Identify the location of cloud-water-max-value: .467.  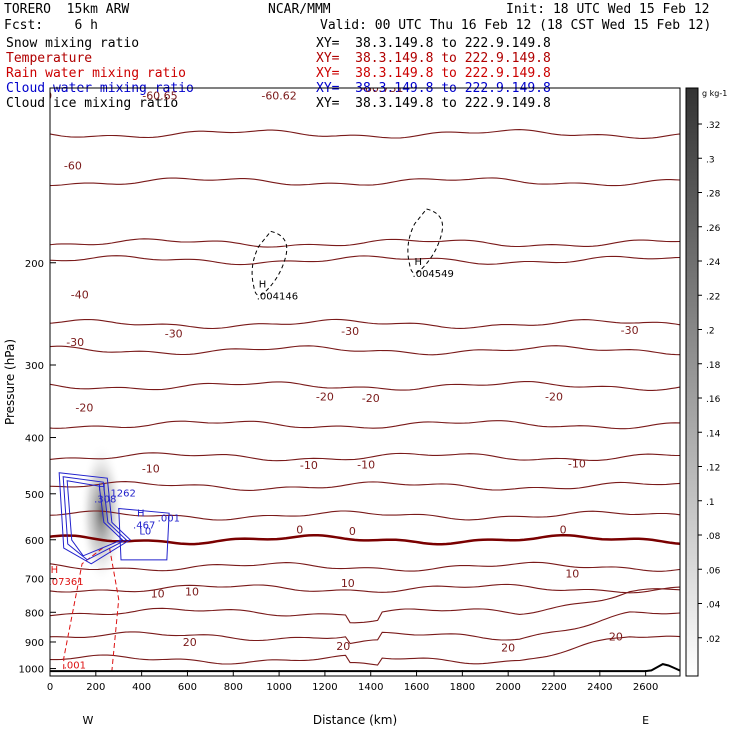
(144, 525).